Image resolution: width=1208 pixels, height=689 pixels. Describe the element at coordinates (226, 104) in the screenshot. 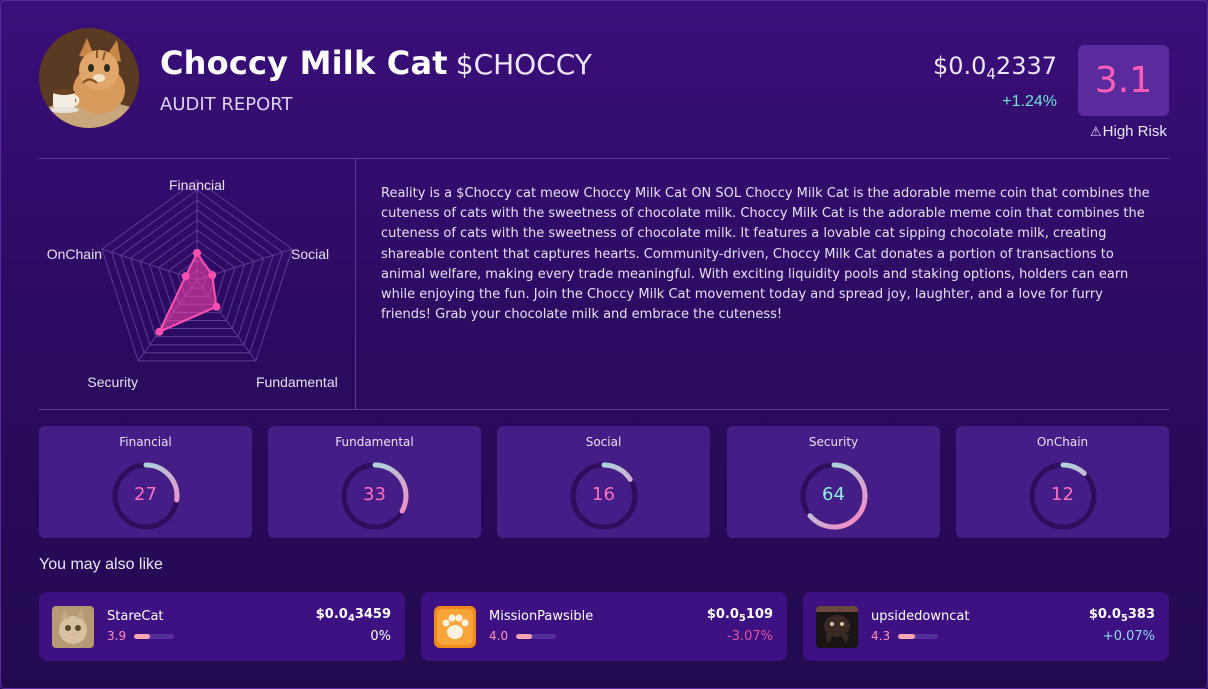

I see `page-subtitle: AUDIT REPORT` at that location.